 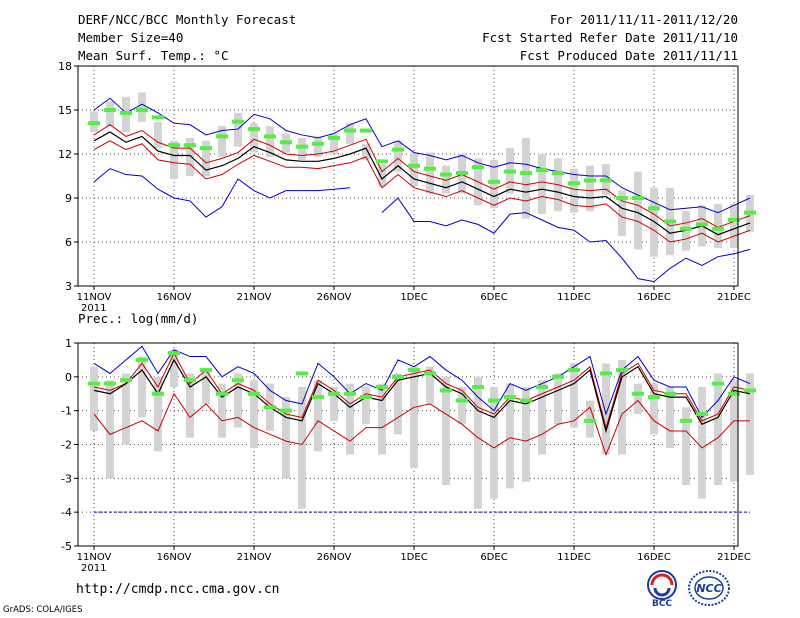 I want to click on temp-ytick-label: 9, so click(x=68, y=198).